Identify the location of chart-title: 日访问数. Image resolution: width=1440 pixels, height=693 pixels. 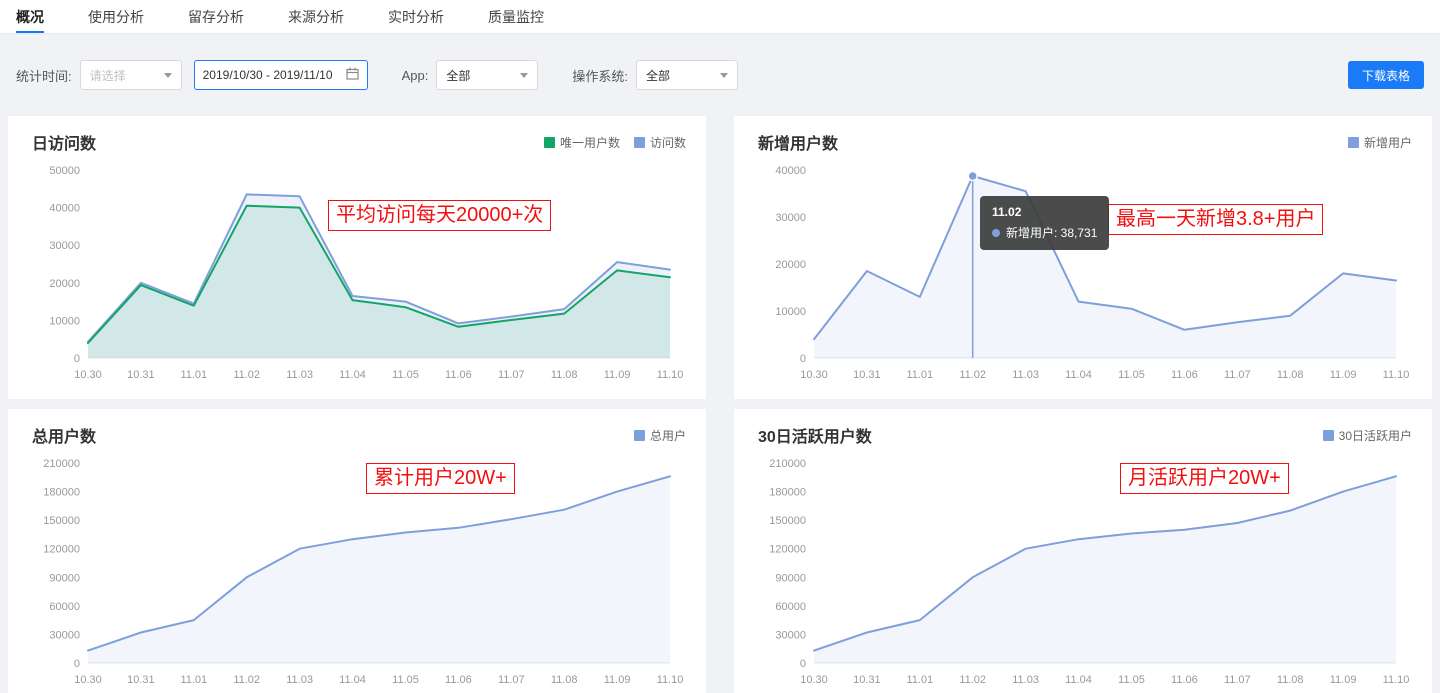
(64, 144).